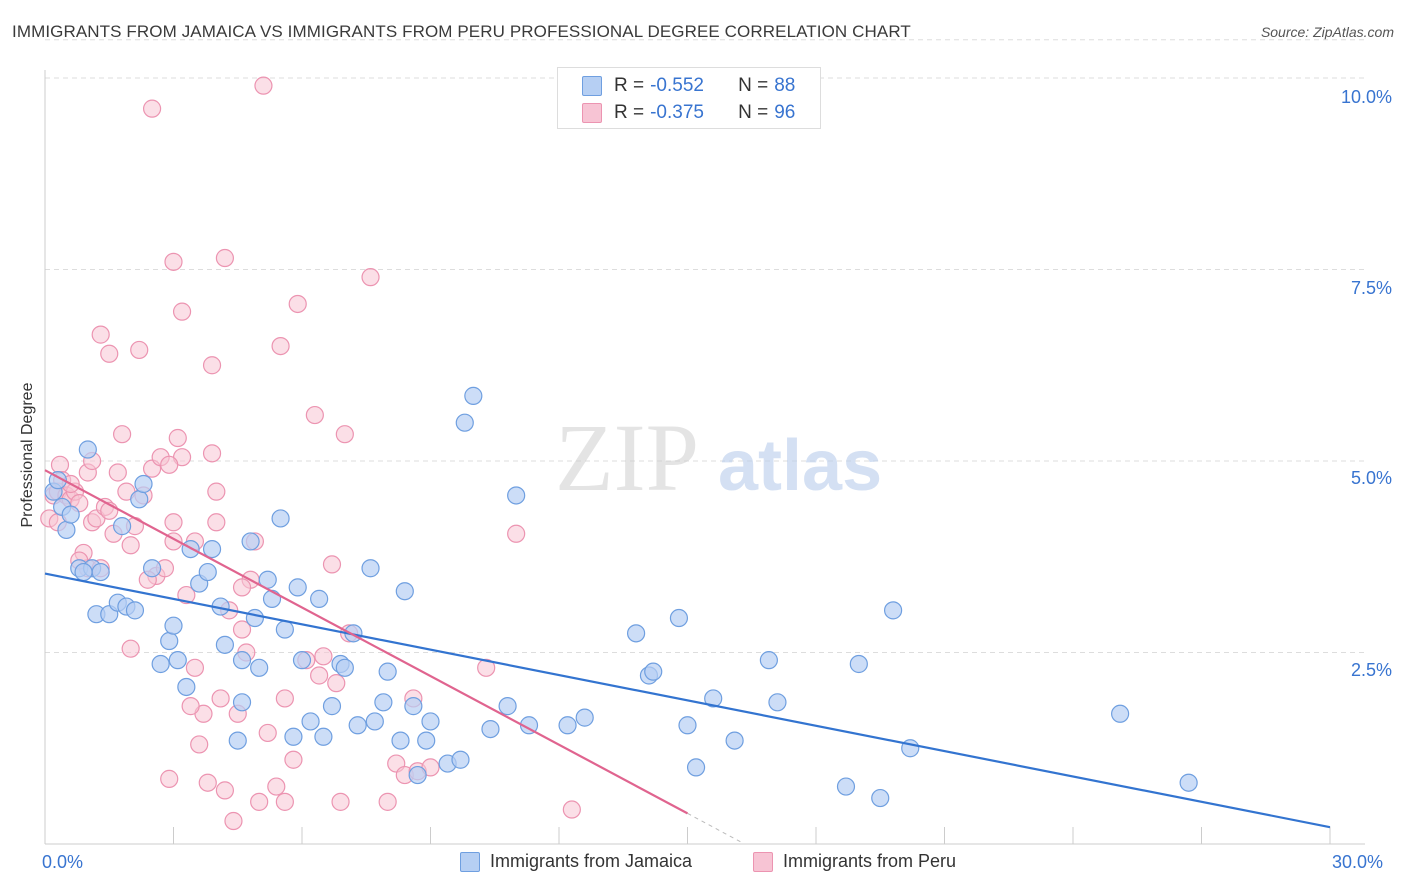 This screenshot has width=1406, height=892. Describe the element at coordinates (627, 457) in the screenshot. I see `watermark-zip: ZIP` at that location.